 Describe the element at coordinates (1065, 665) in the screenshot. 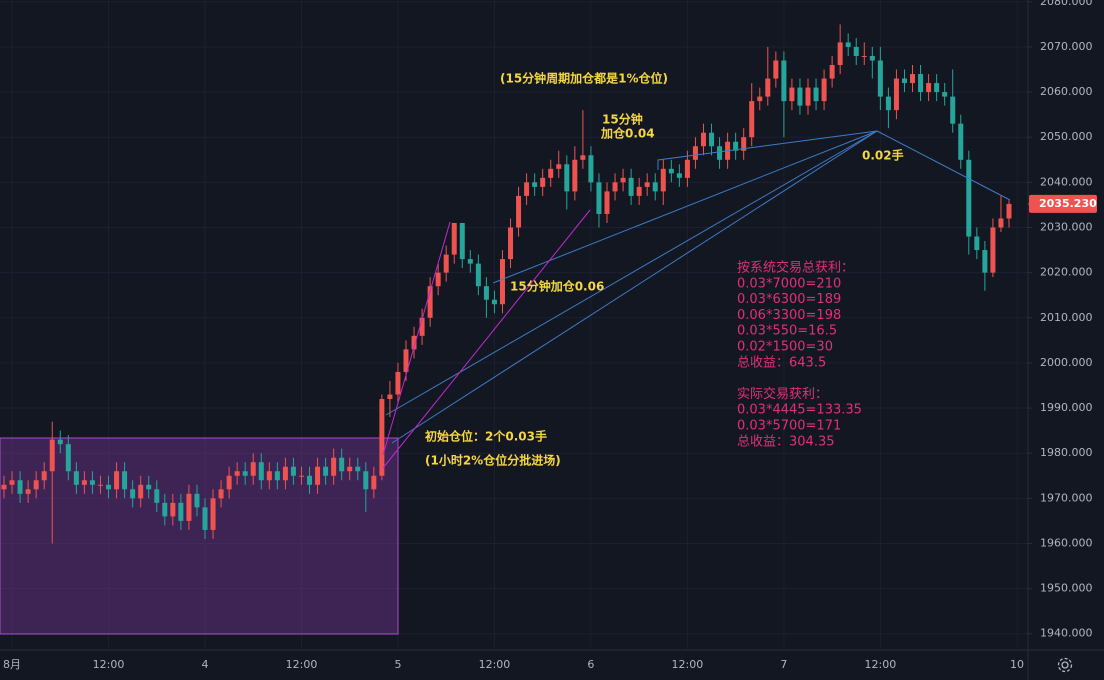

I see `settings-icon` at that location.